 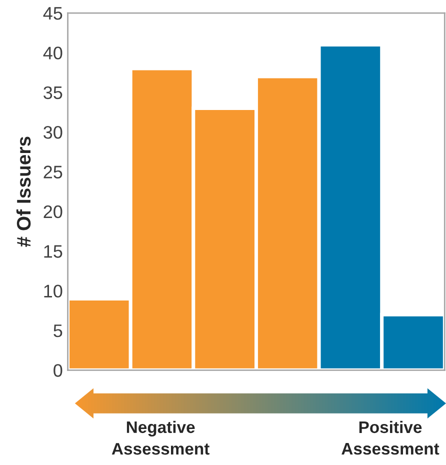 I want to click on text: Negative Assessment, so click(x=161, y=437).